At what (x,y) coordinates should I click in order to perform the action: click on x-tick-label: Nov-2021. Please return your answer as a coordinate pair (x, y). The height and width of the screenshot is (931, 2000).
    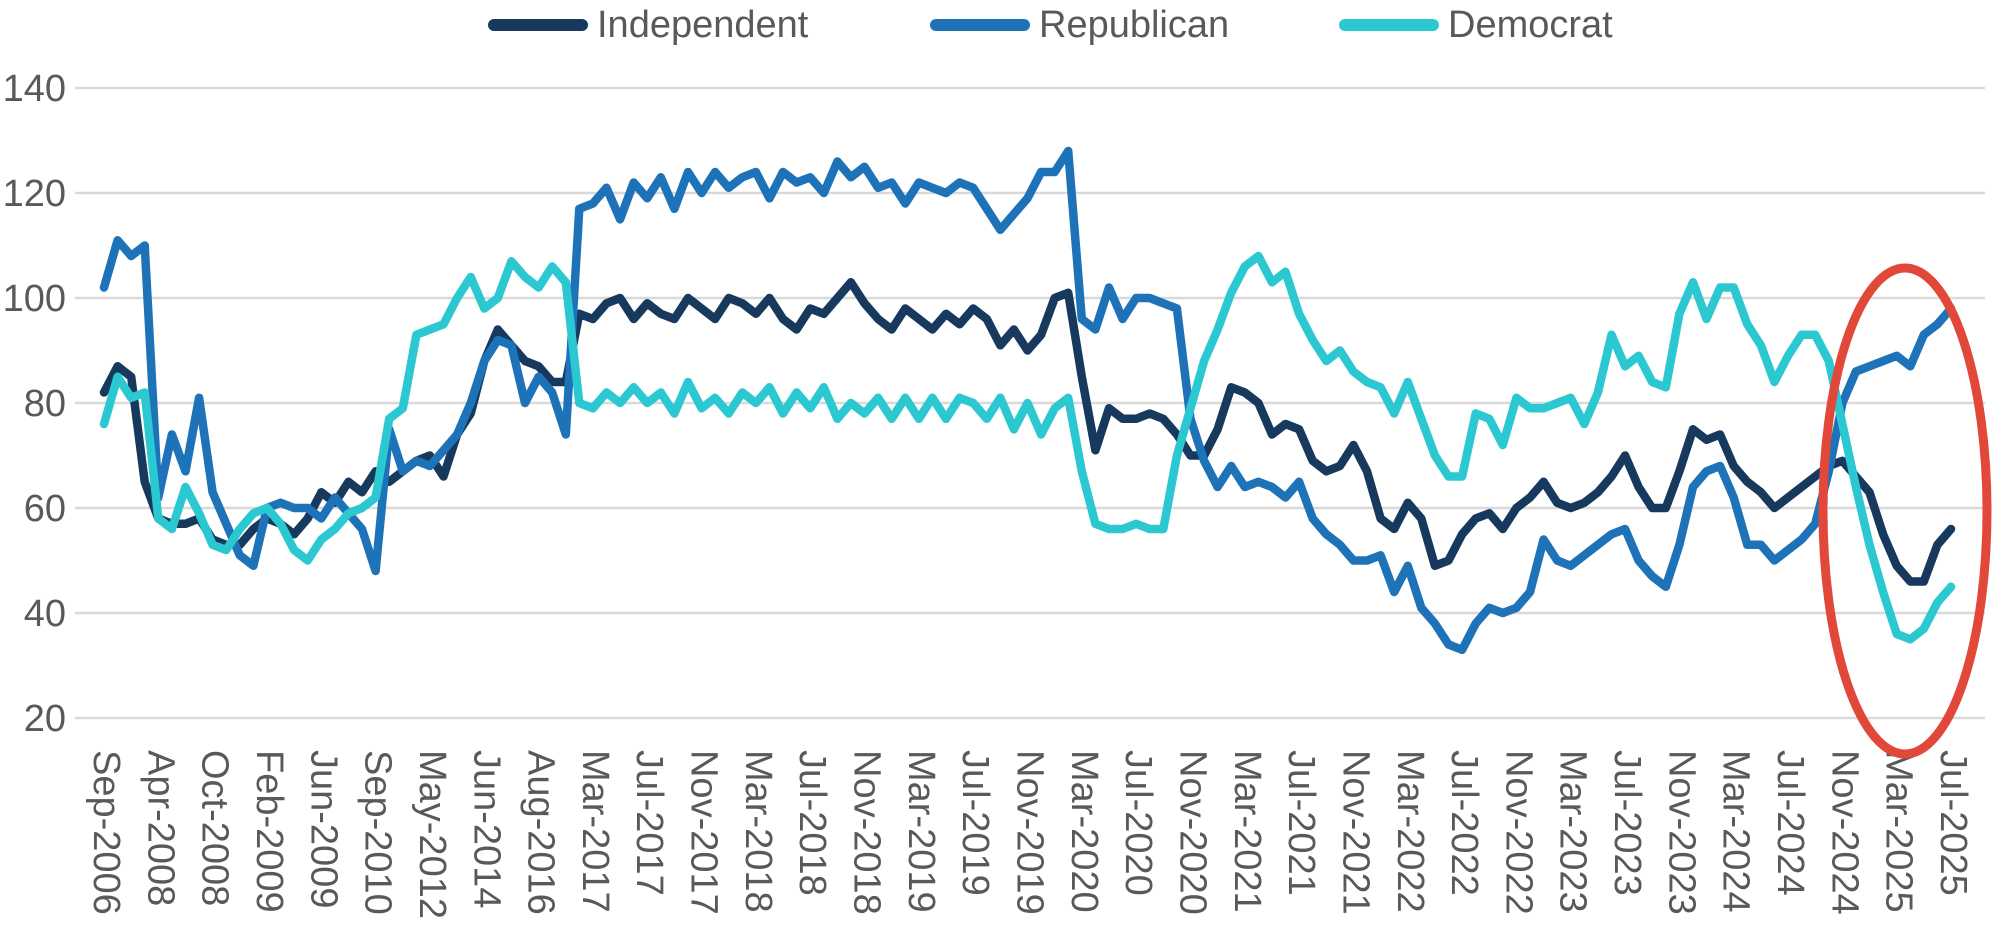
    Looking at the image, I should click on (1355, 832).